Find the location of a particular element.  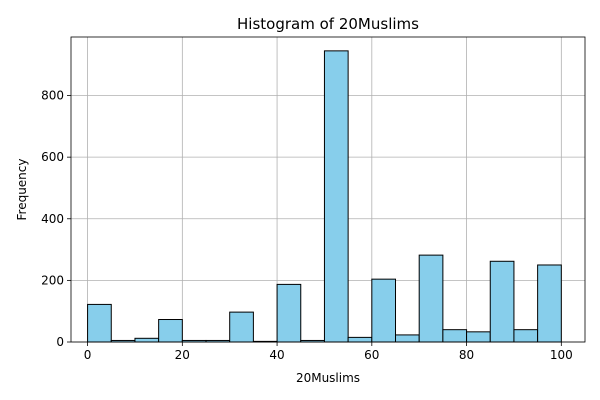

y-tick-label: 600 is located at coordinates (52, 157).